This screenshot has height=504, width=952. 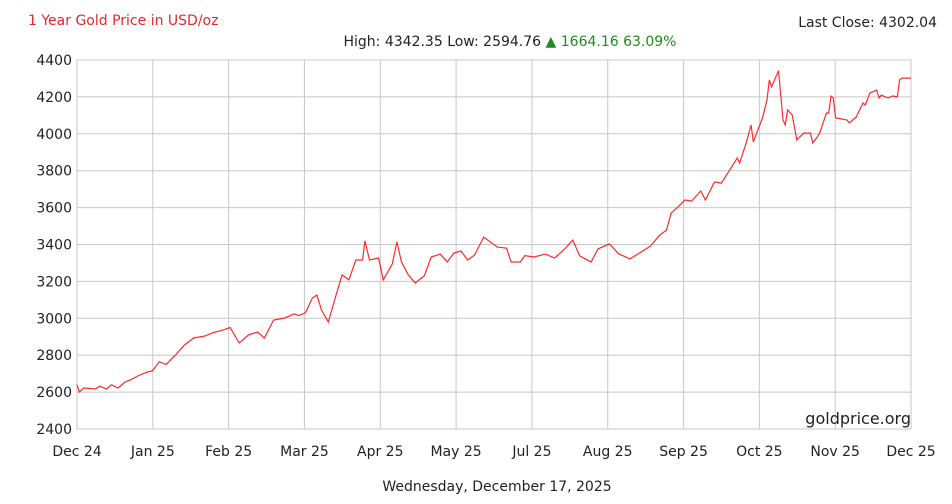 I want to click on x-tick-label: Nov 25, so click(x=835, y=452).